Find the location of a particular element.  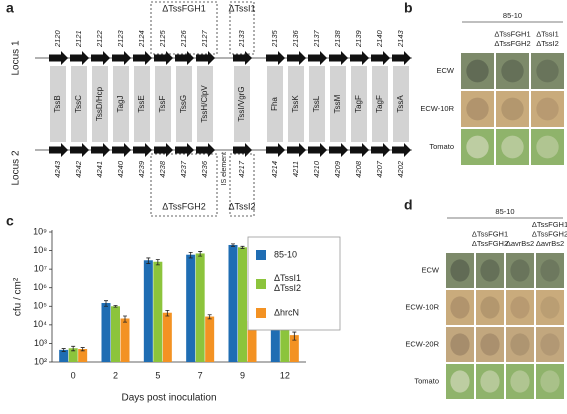

x-axis-title: Days post inoculation is located at coordinates (168, 398).